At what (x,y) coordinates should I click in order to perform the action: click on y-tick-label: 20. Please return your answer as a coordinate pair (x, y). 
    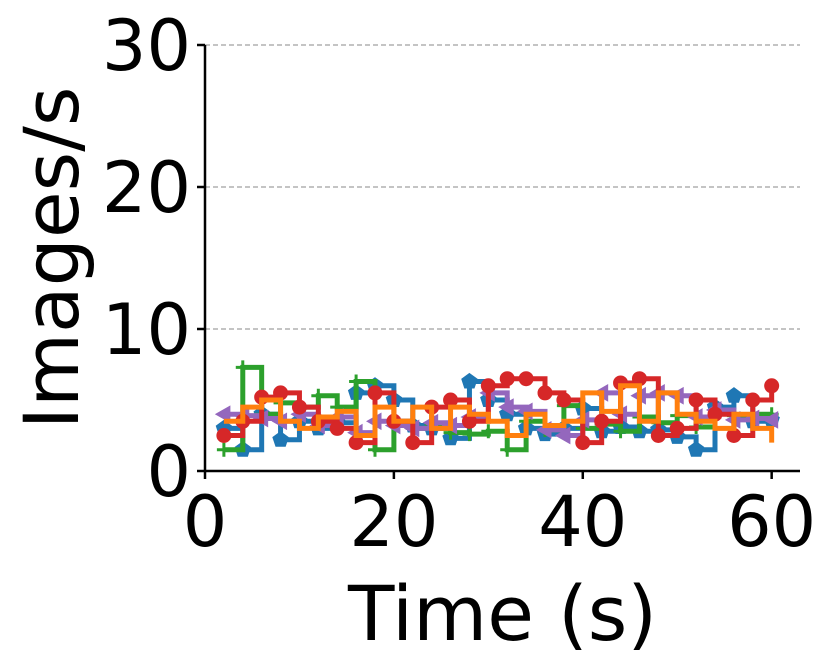
    Looking at the image, I should click on (146, 188).